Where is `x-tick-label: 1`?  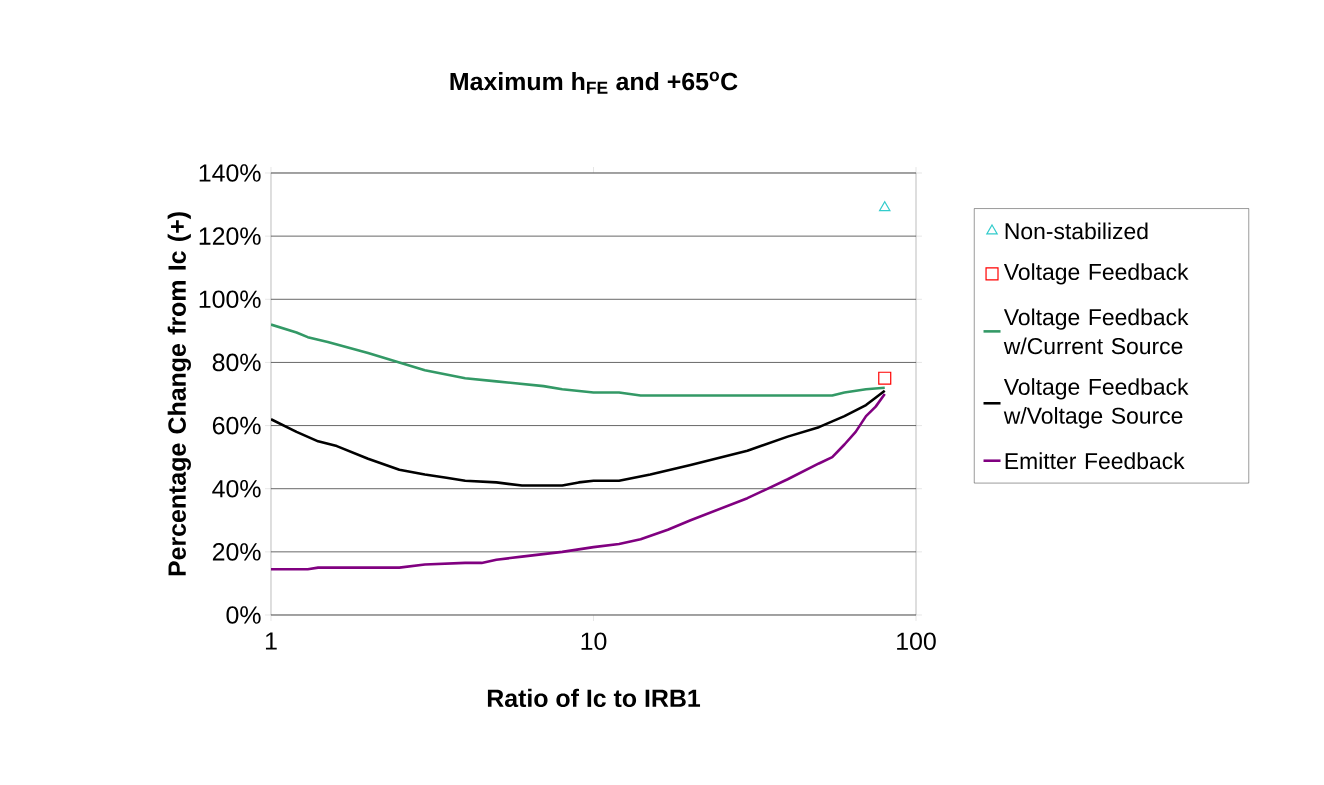
x-tick-label: 1 is located at coordinates (271, 641).